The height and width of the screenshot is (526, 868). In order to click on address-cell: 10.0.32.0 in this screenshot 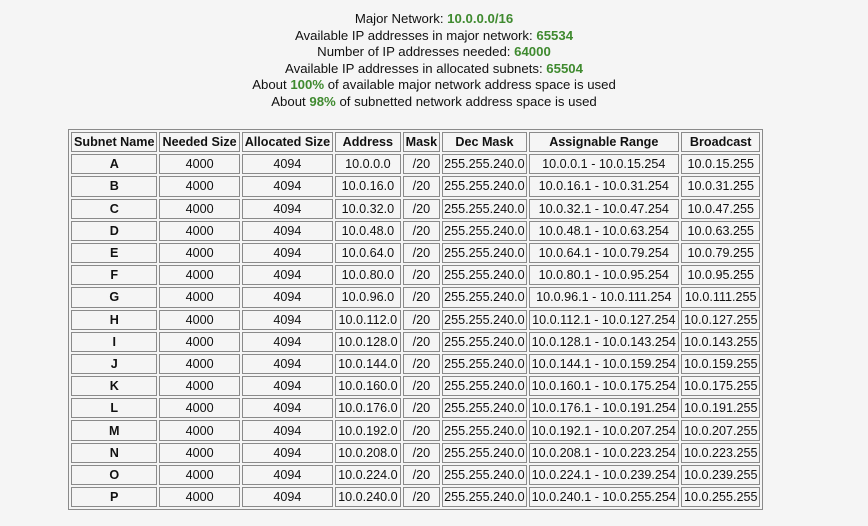, I will do `click(368, 208)`.